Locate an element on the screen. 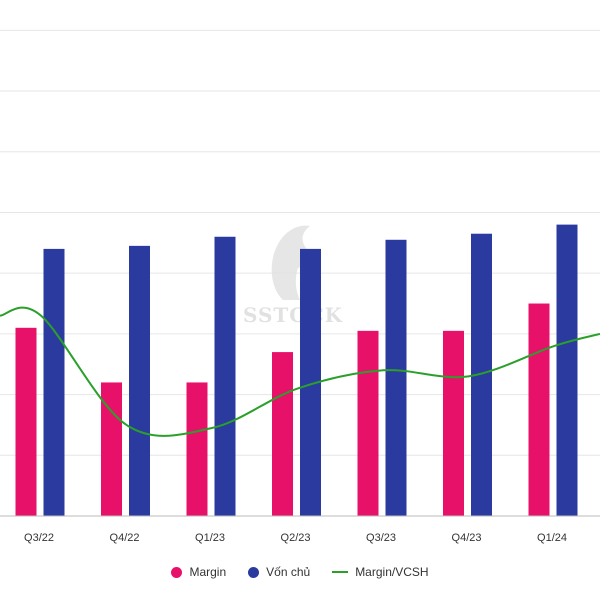  legend-label-margin: Margin is located at coordinates (208, 572).